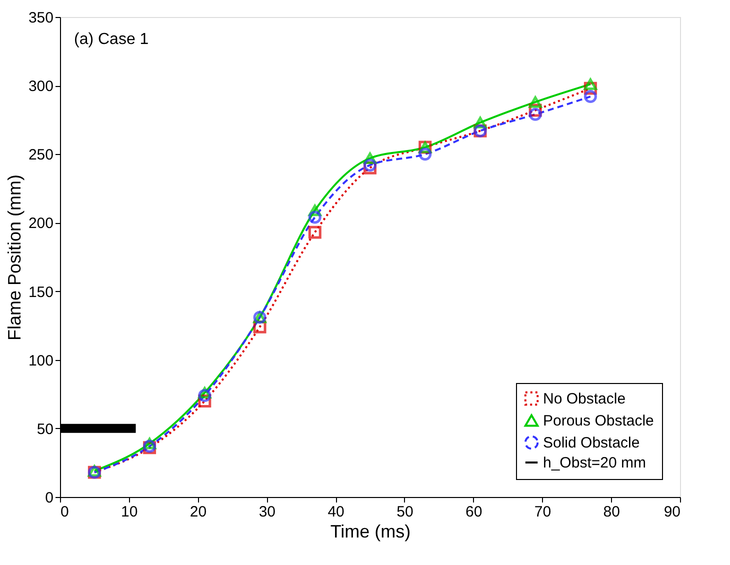 The image size is (730, 565). I want to click on annotation: (a) Case 1, so click(111, 39).